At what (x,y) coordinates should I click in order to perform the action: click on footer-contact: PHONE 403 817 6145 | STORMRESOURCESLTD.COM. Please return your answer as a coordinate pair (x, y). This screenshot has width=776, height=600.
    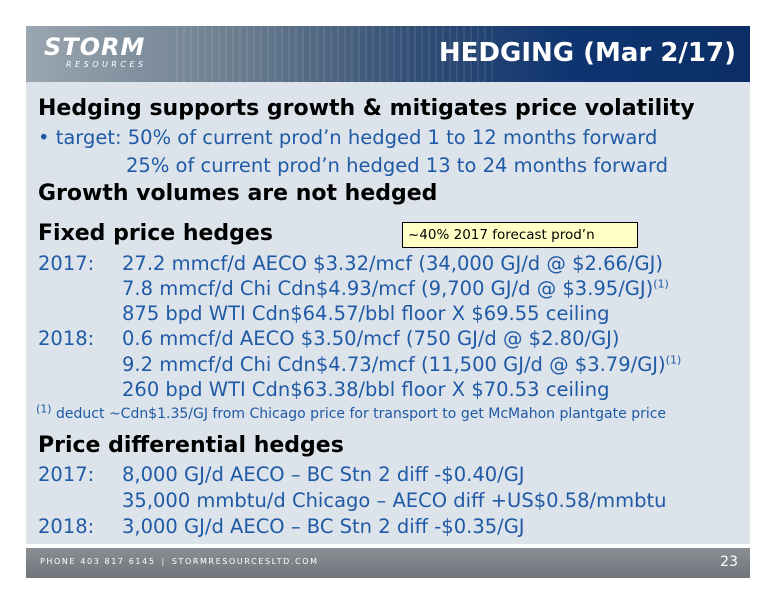
    Looking at the image, I should click on (179, 561).